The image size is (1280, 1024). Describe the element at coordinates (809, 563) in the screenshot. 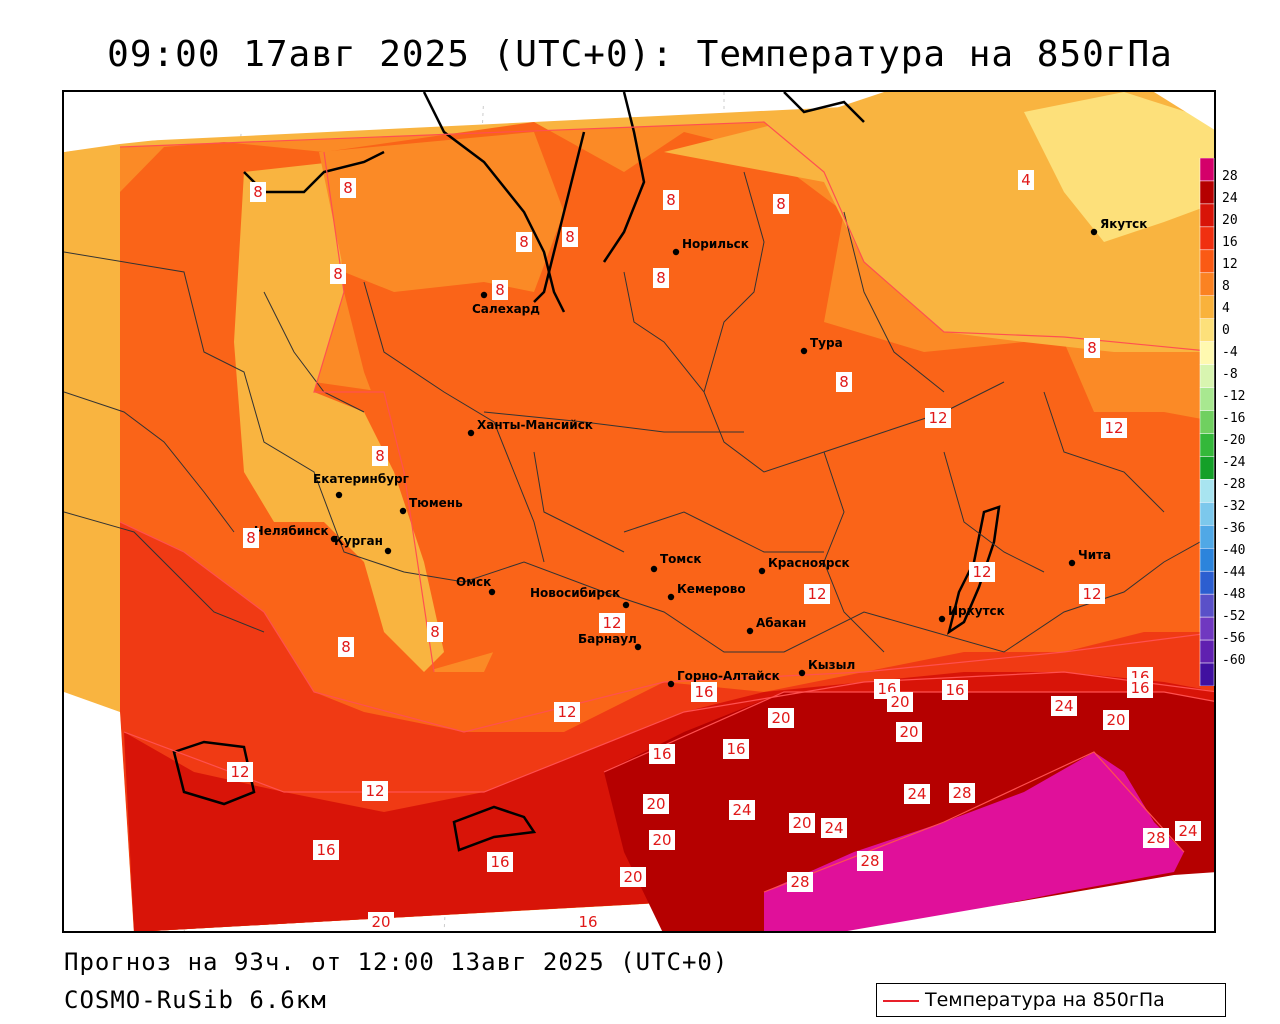

I see `city-label: Красноярск` at that location.